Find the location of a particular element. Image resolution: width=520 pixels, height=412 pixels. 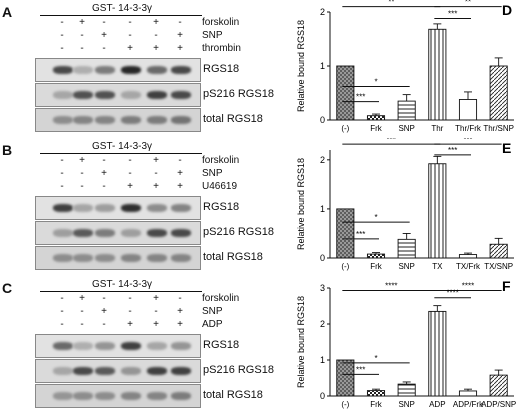

significance-label: ** is located at coordinates (468, 3).